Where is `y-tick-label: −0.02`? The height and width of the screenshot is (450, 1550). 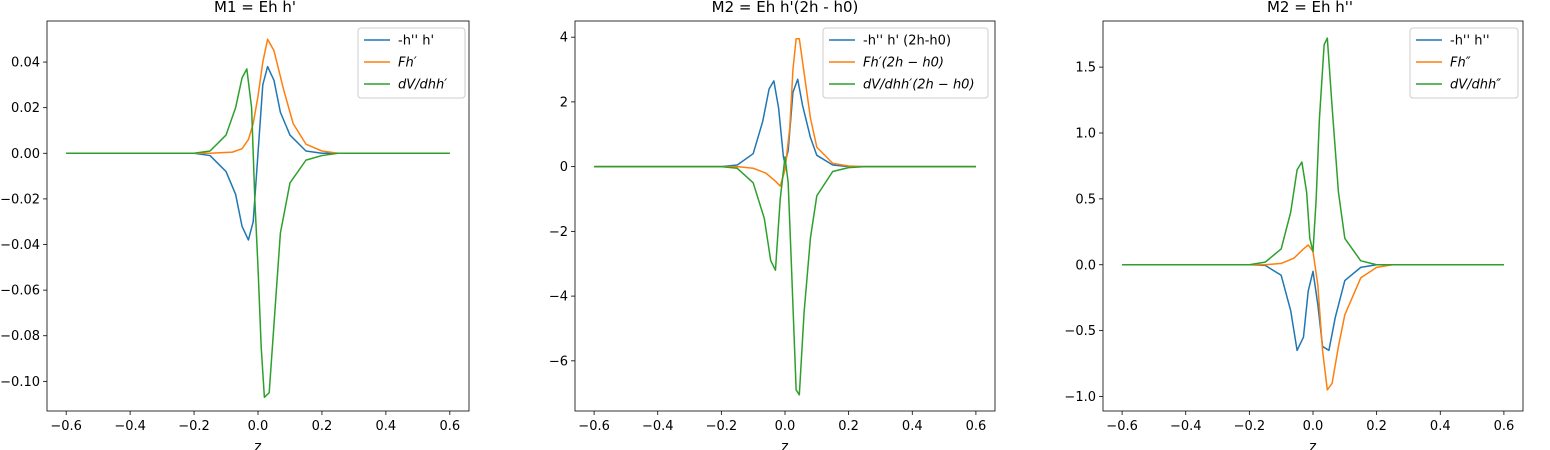 y-tick-label: −0.02 is located at coordinates (20, 199).